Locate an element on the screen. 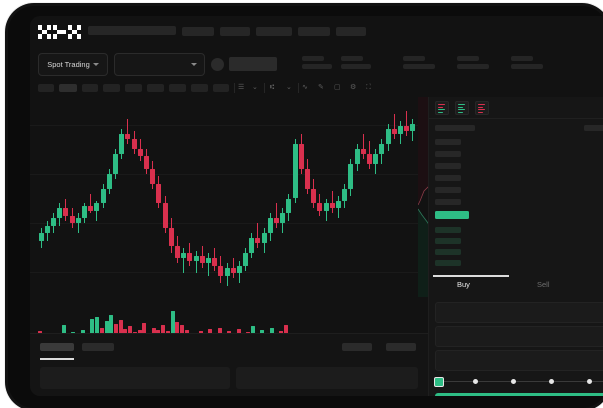 This screenshot has height=408, width=603. chart-toolbar: ☰ ⌄ ⑆ ⌄ ∿ ✎ ▢ ⚙ ⛶ is located at coordinates (316, 89).